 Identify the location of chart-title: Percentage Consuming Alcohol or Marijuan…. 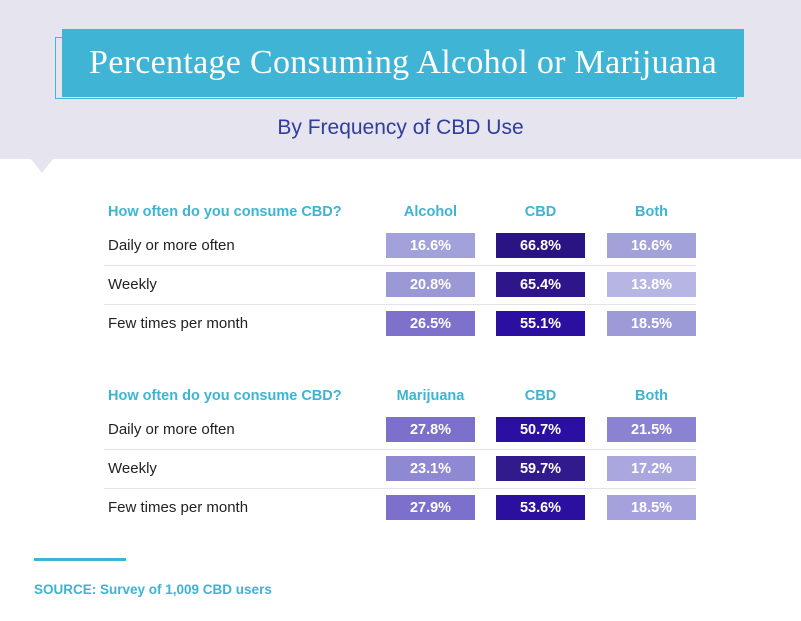
(403, 62).